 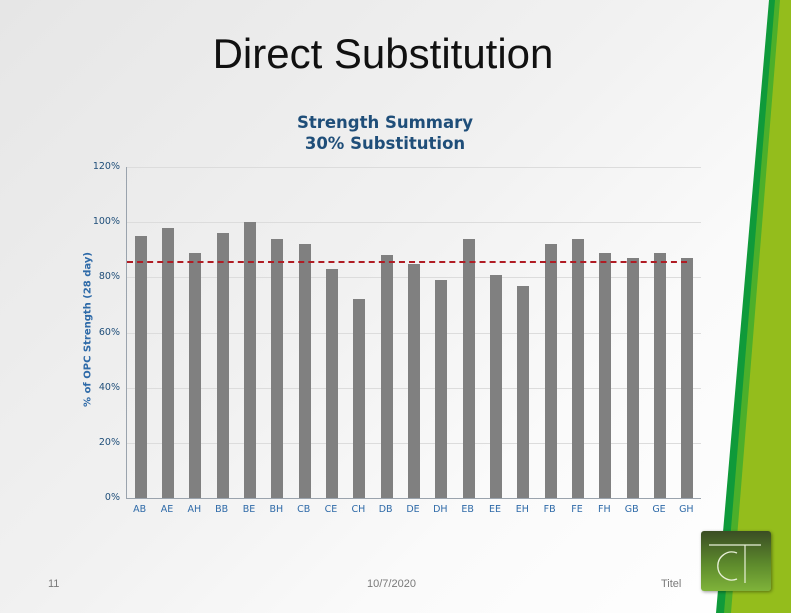 What do you see at coordinates (391, 584) in the screenshot?
I see `footer-date: 10/7/2020` at bounding box center [391, 584].